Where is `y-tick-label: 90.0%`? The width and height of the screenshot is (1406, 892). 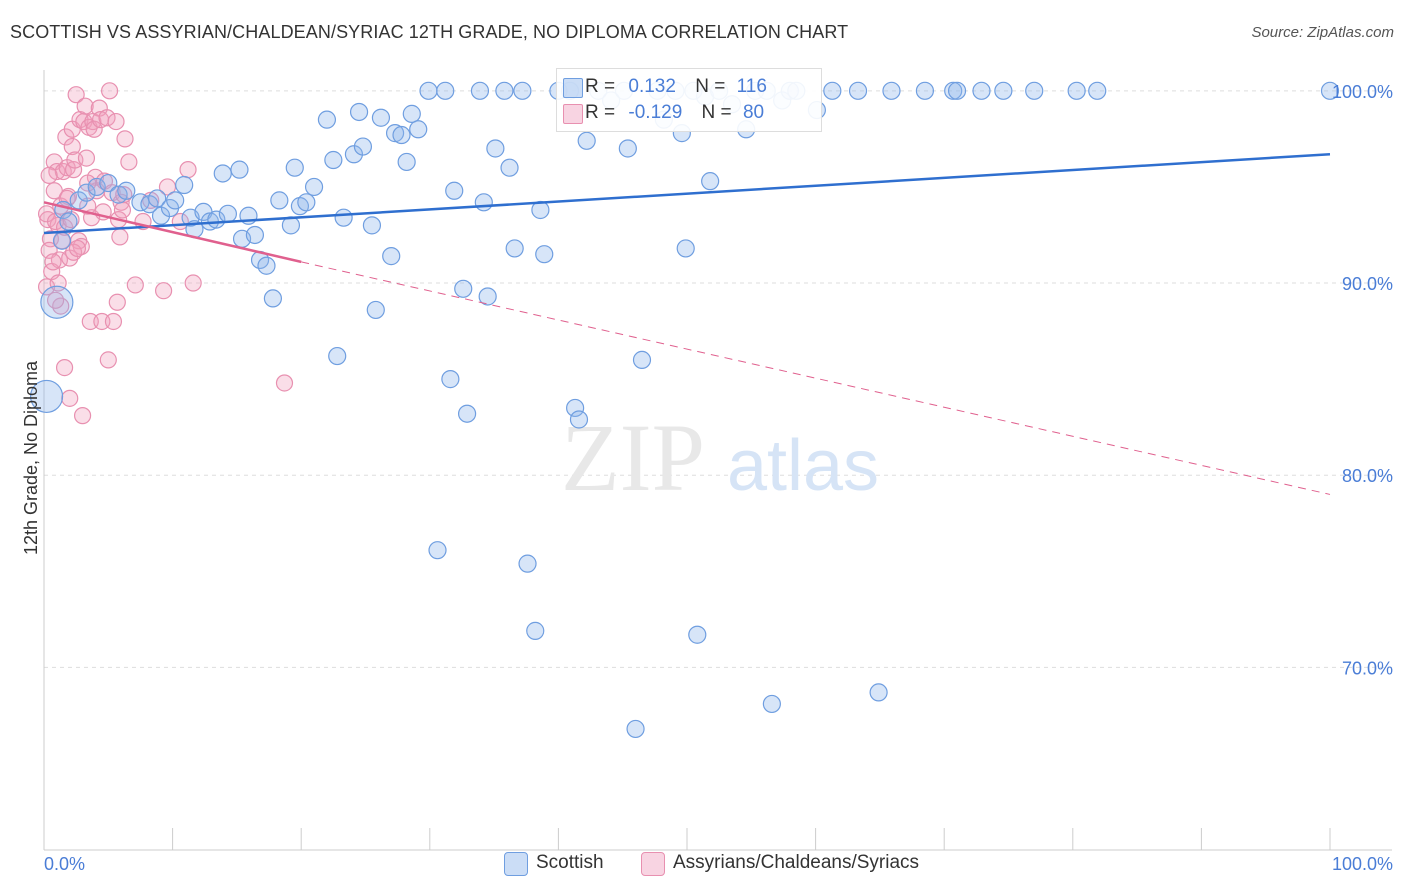
y-tick-label: 90.0% is located at coordinates (1367, 284).